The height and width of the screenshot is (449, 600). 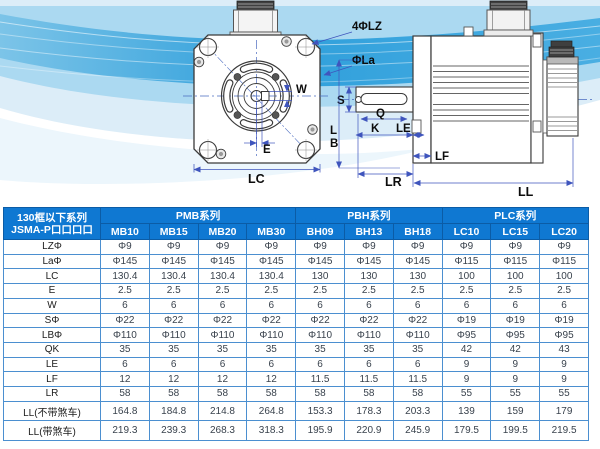 I want to click on model-header: LC15, so click(x=515, y=231).